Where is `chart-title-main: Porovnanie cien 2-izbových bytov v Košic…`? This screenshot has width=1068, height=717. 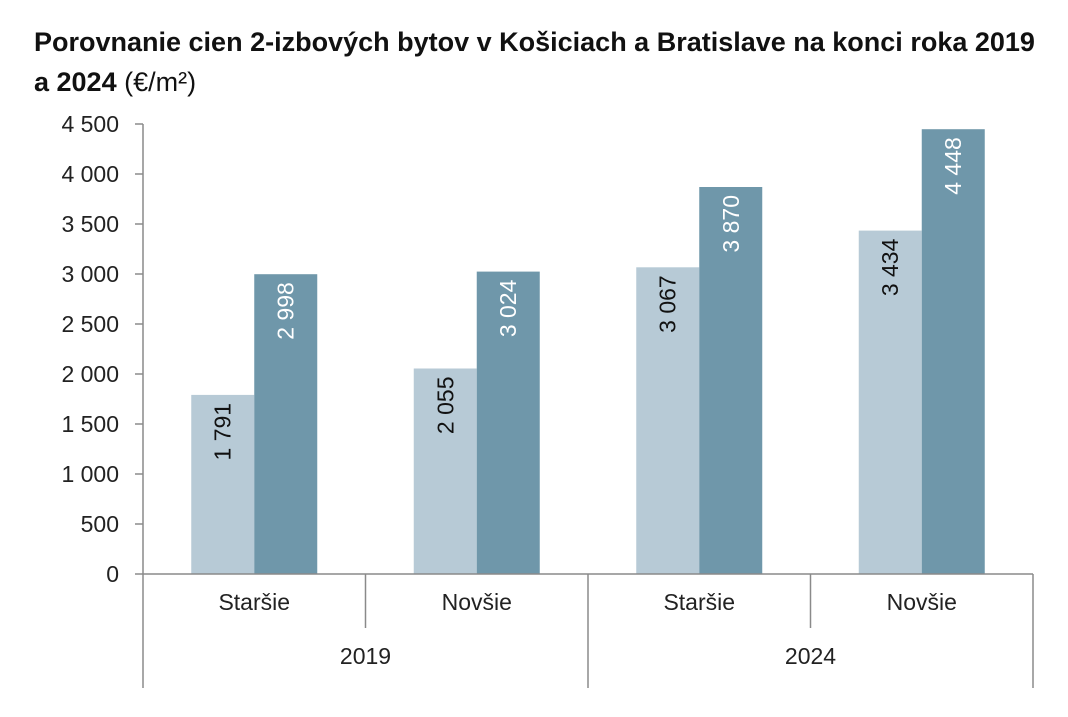 chart-title-main: Porovnanie cien 2-izbových bytov v Košic… is located at coordinates (534, 62).